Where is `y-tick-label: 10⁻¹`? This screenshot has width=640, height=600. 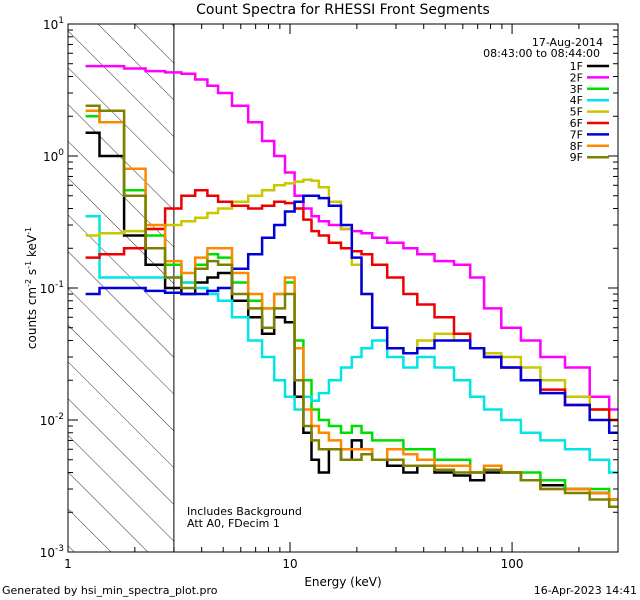
y-tick-label: 10⁻¹ is located at coordinates (52, 288).